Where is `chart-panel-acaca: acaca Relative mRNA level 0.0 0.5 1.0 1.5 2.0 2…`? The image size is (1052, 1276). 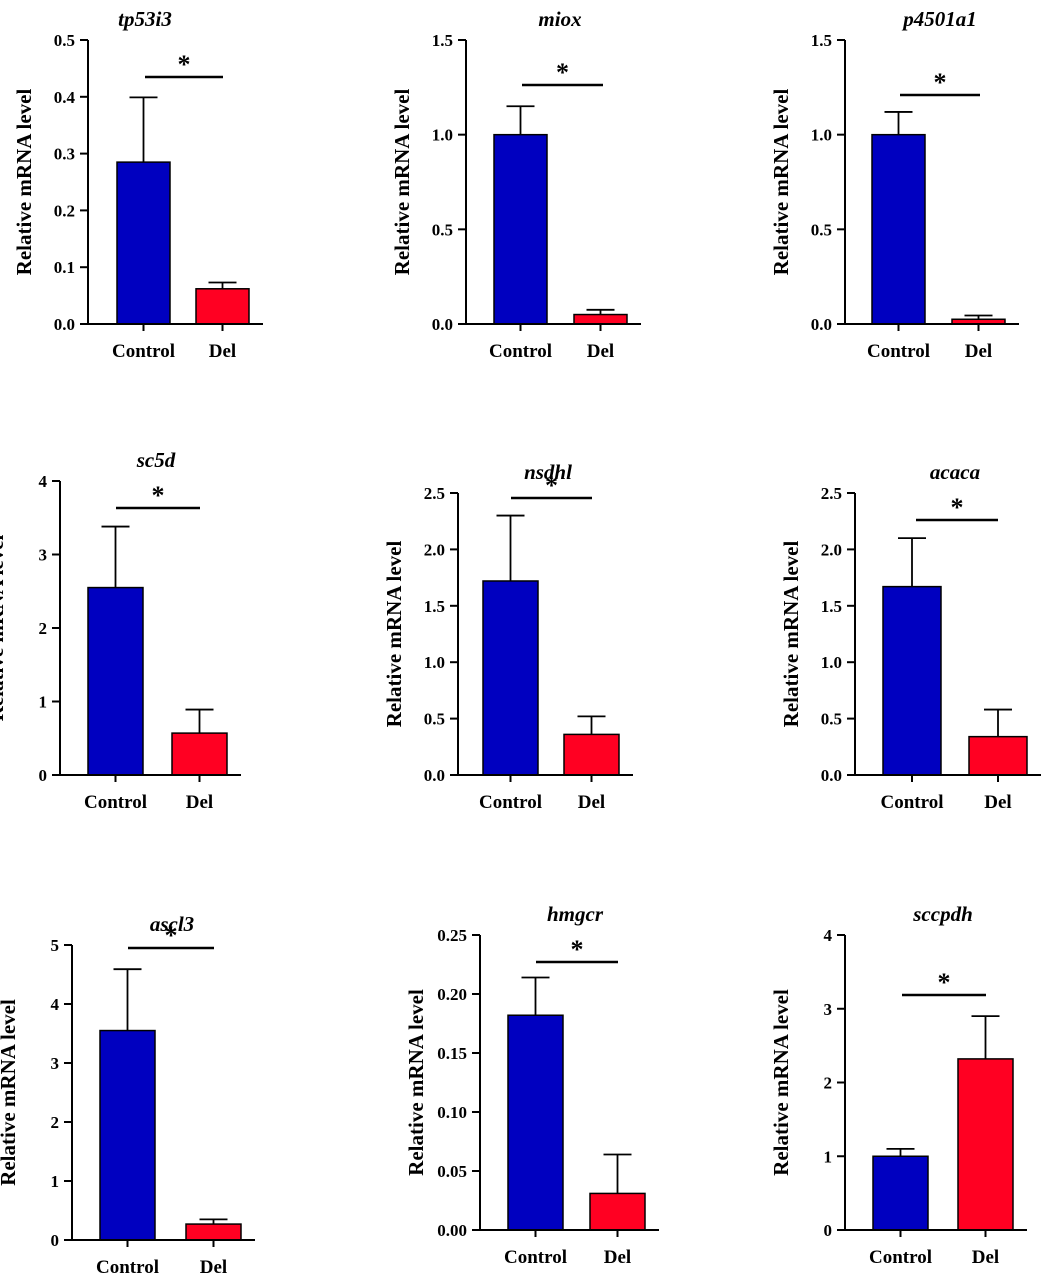
chart-panel-acaca: acaca Relative mRNA level 0.0 0.5 1.0 1.5 2.0 2… is located at coordinates (910, 636).